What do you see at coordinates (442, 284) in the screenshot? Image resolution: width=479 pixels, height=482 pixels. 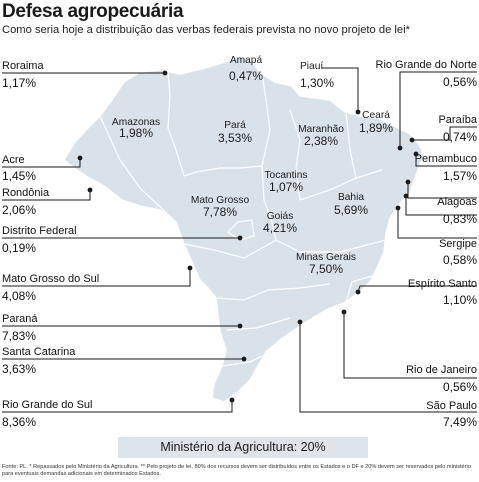 I see `state-label-es: Espírito Santo` at bounding box center [442, 284].